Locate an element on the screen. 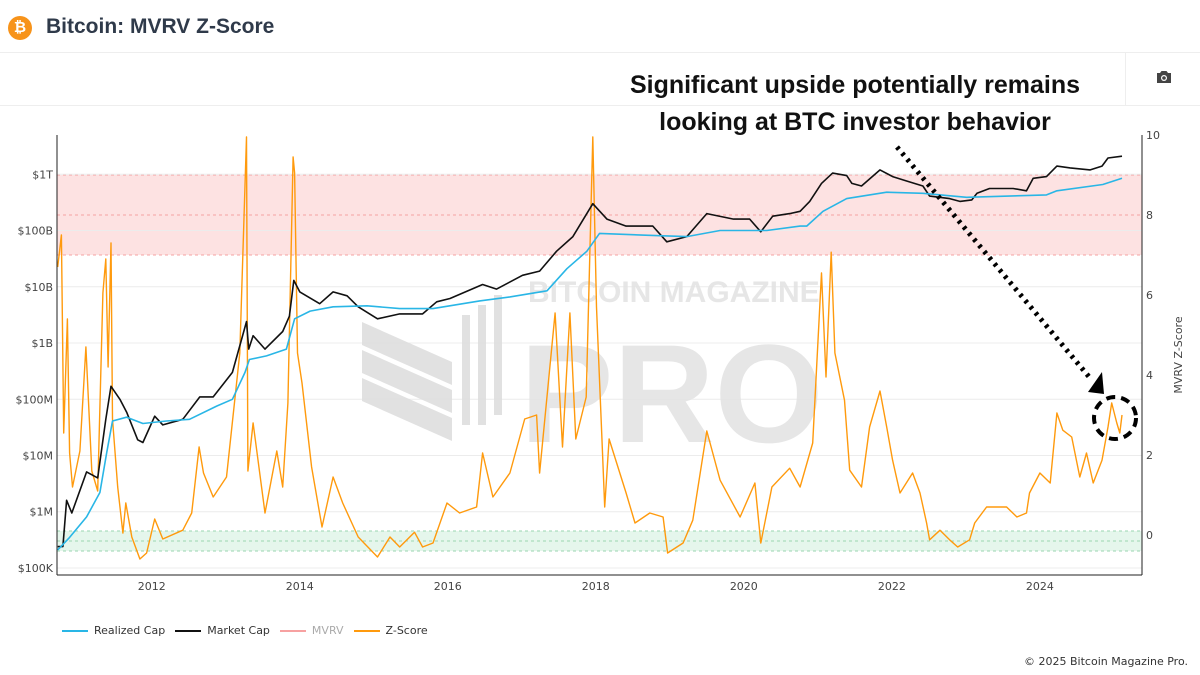  legend-item-mvrv: MVRV is located at coordinates (311, 630).